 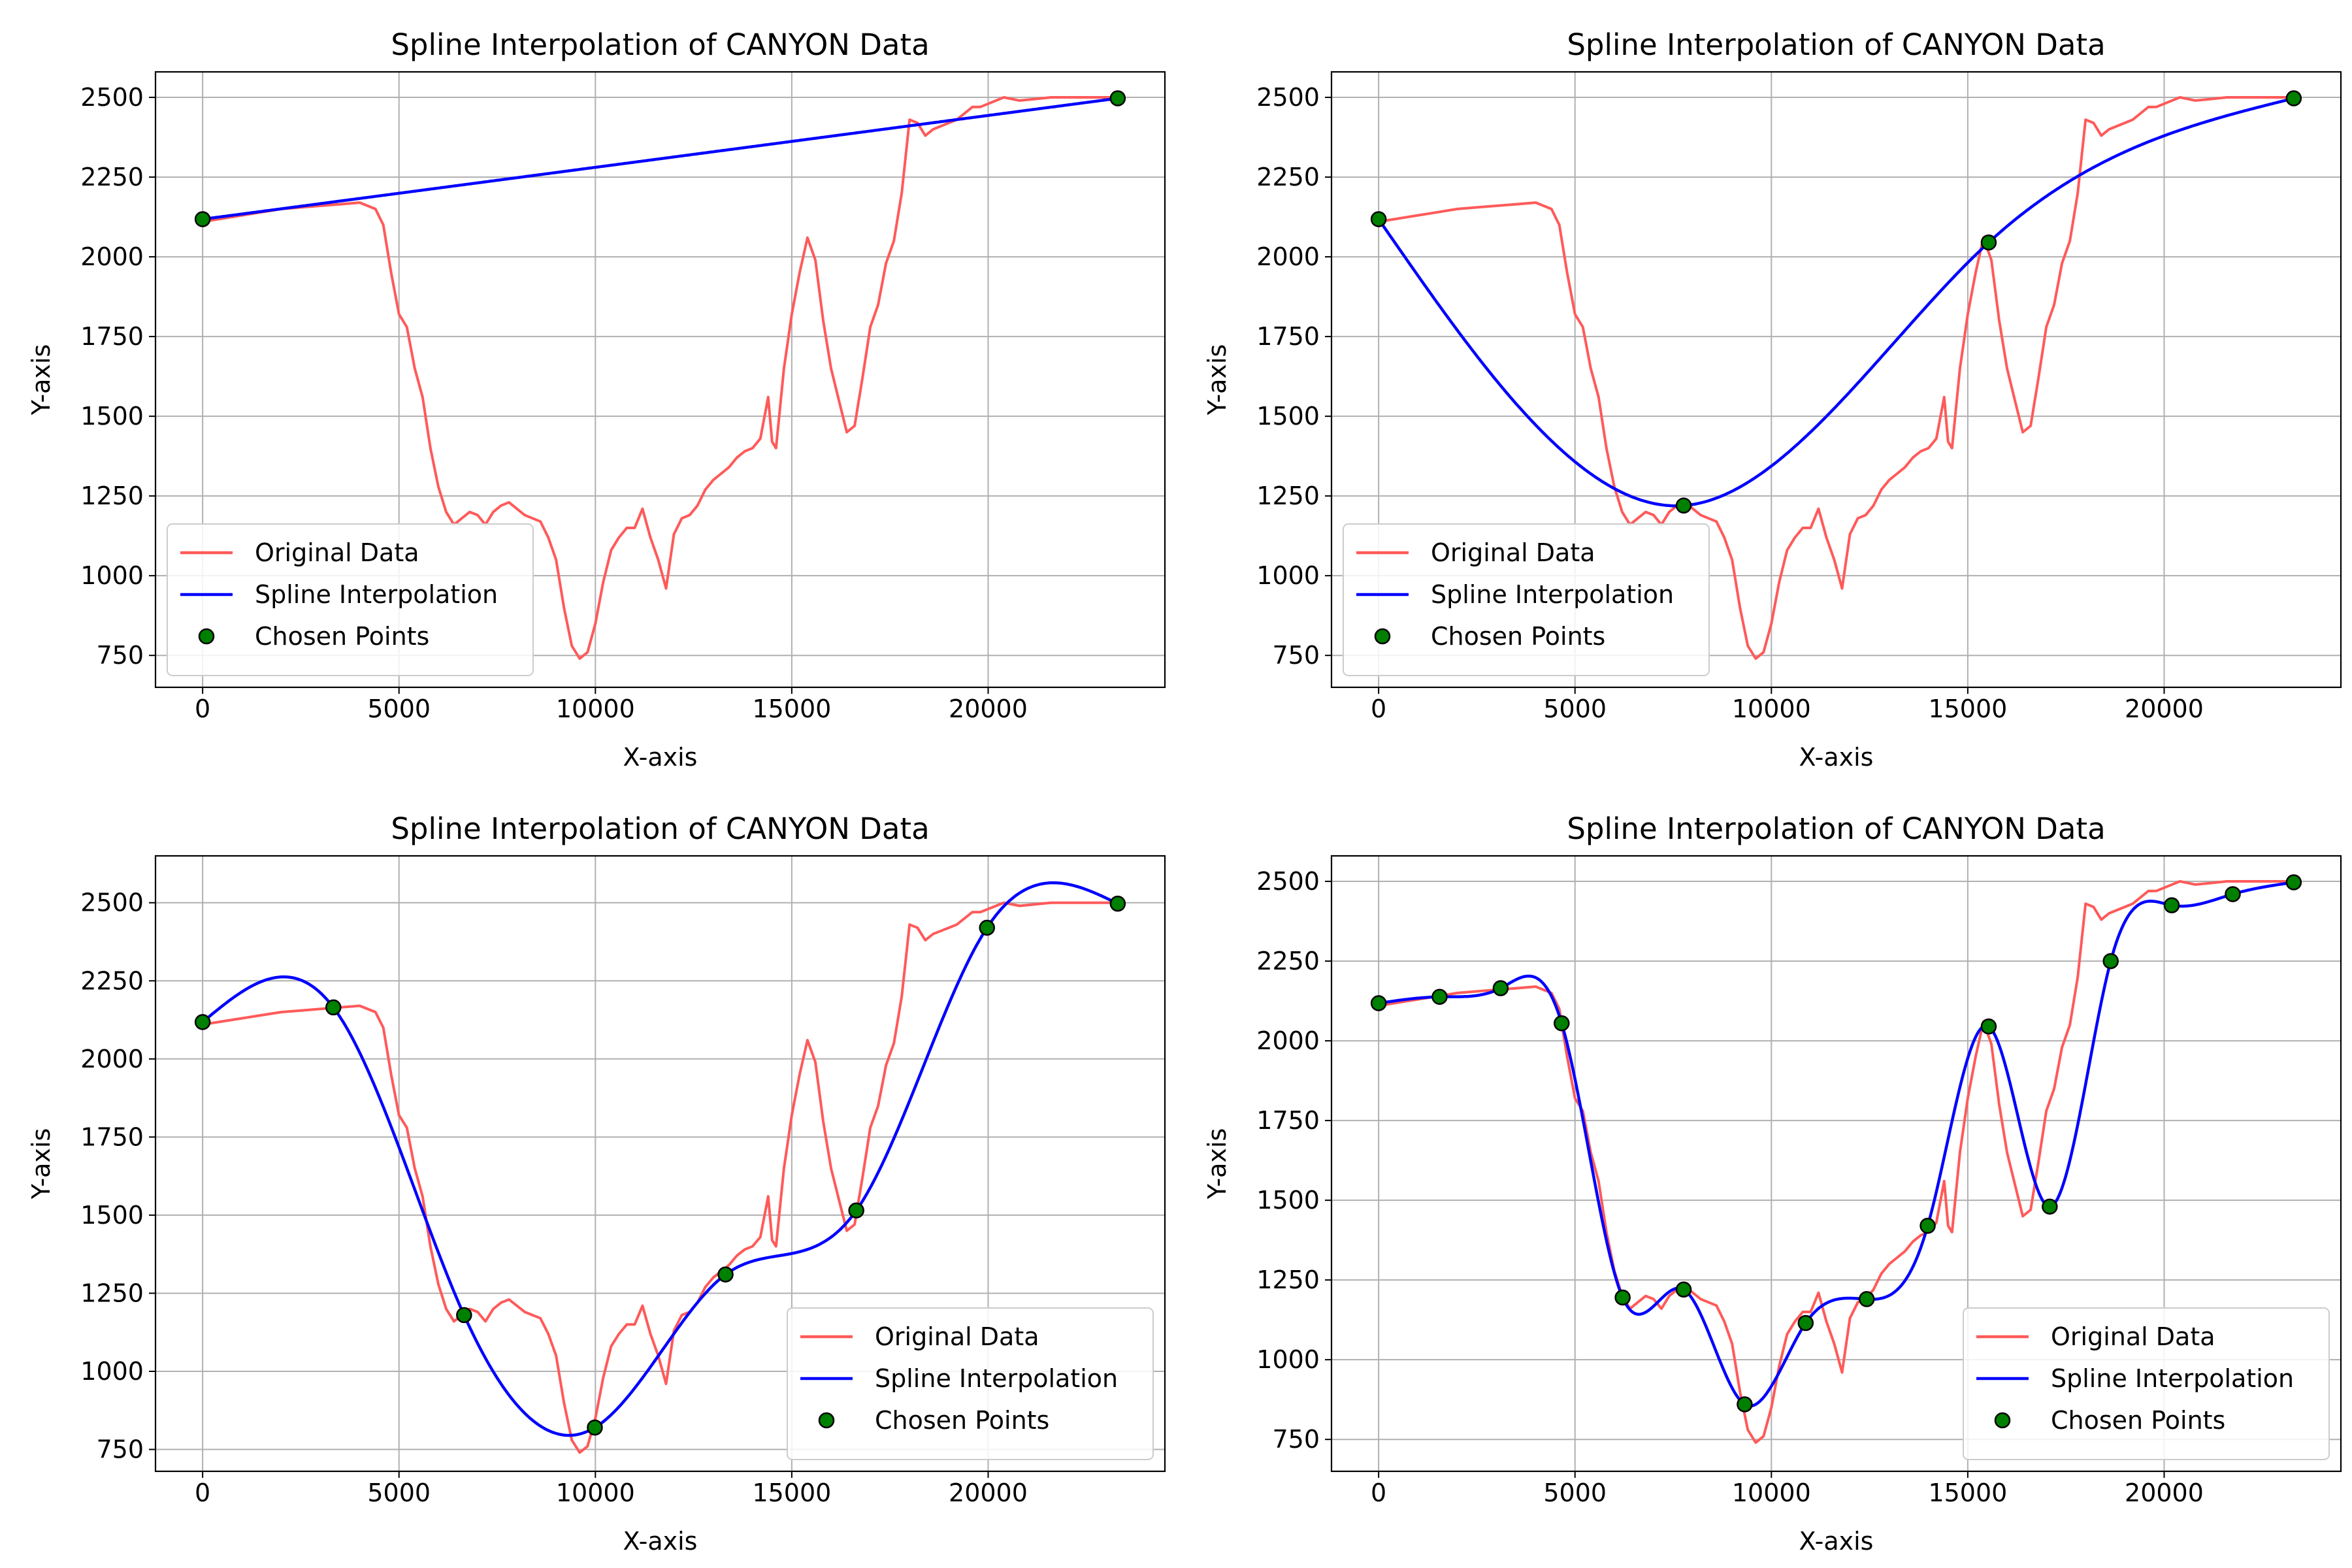 I want to click on y-tick-label: 2500, so click(x=1288, y=881).